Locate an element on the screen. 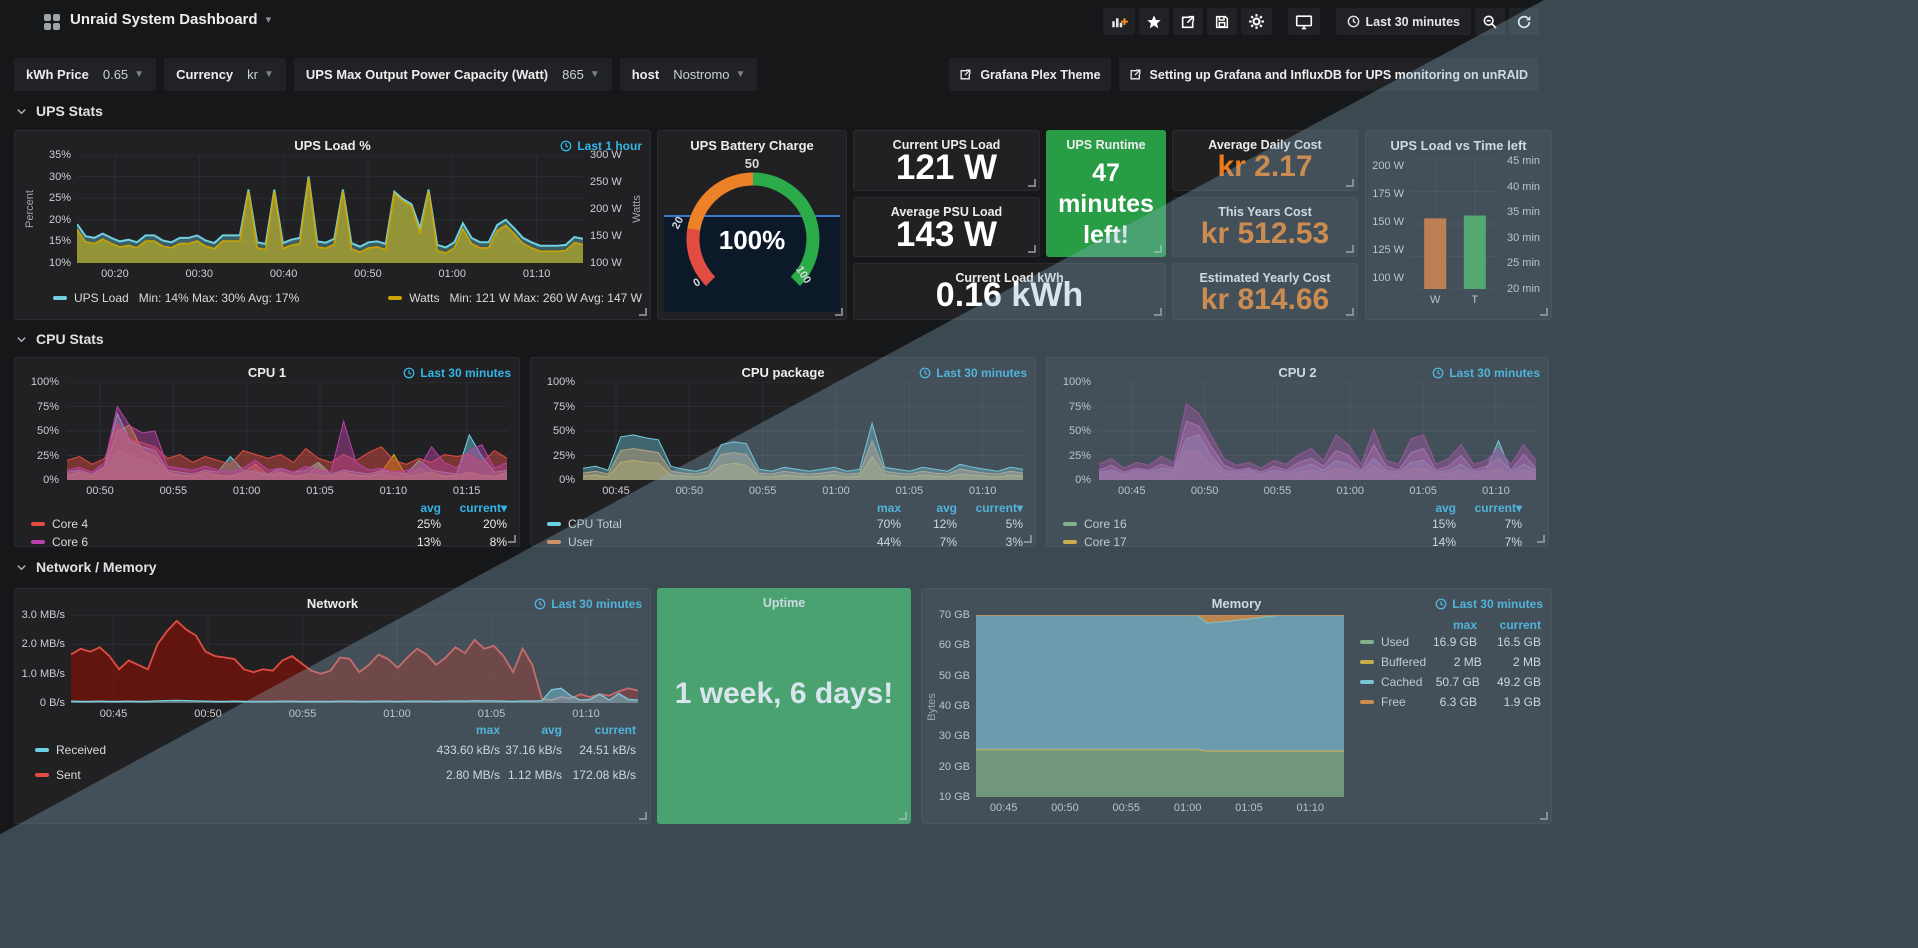 The height and width of the screenshot is (948, 1918). star-icon is located at coordinates (1153, 21).